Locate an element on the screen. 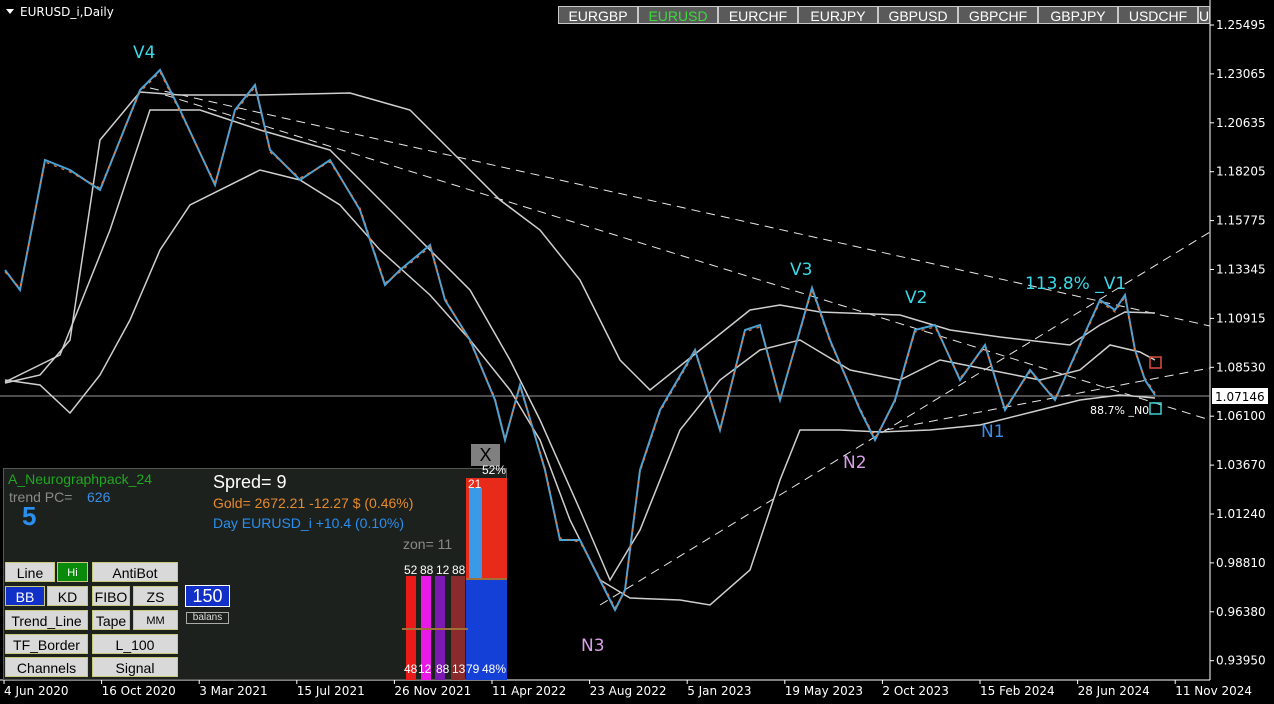  panel-button: Channels is located at coordinates (46, 667).